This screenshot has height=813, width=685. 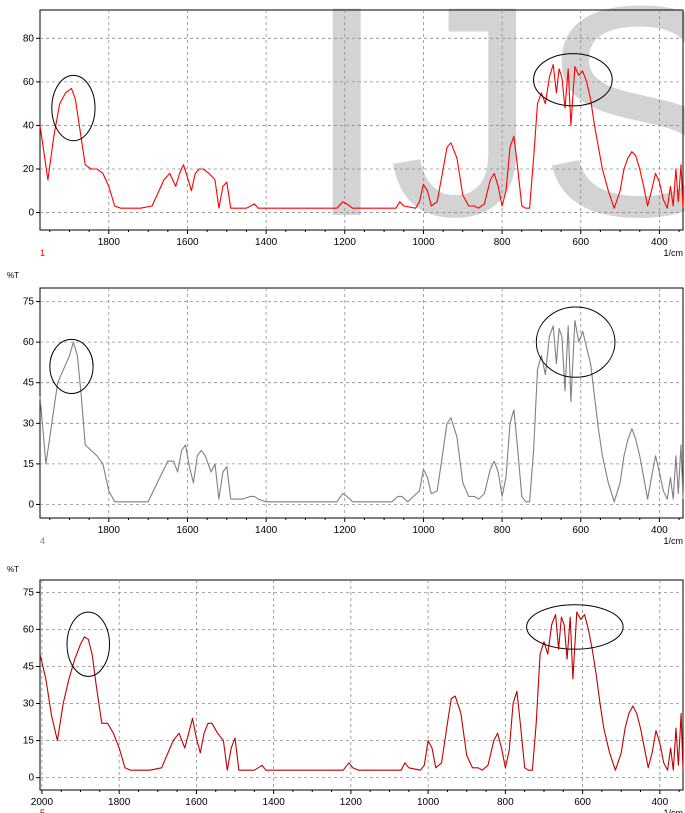 I want to click on c2-ytick-label-30: 30, so click(x=29, y=423).